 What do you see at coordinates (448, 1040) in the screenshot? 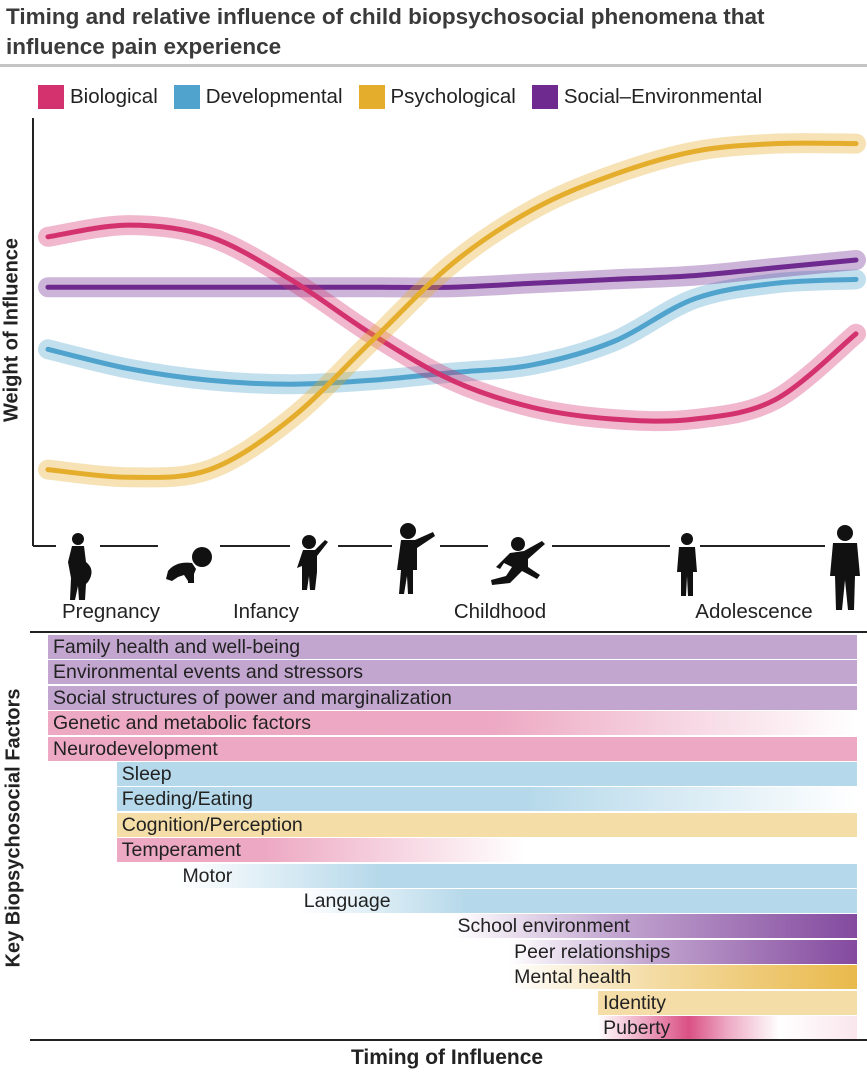
I see `factors-x-axis-line` at bounding box center [448, 1040].